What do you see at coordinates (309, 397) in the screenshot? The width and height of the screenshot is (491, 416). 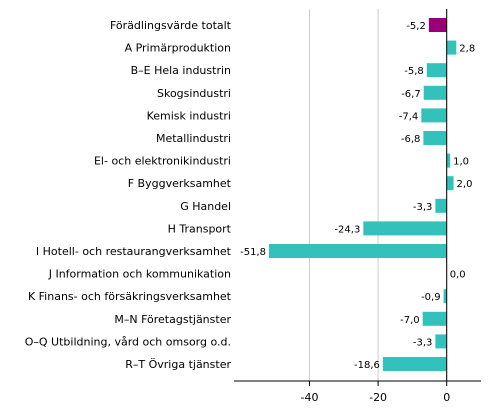 I see `x-tick-label-0: -40` at bounding box center [309, 397].